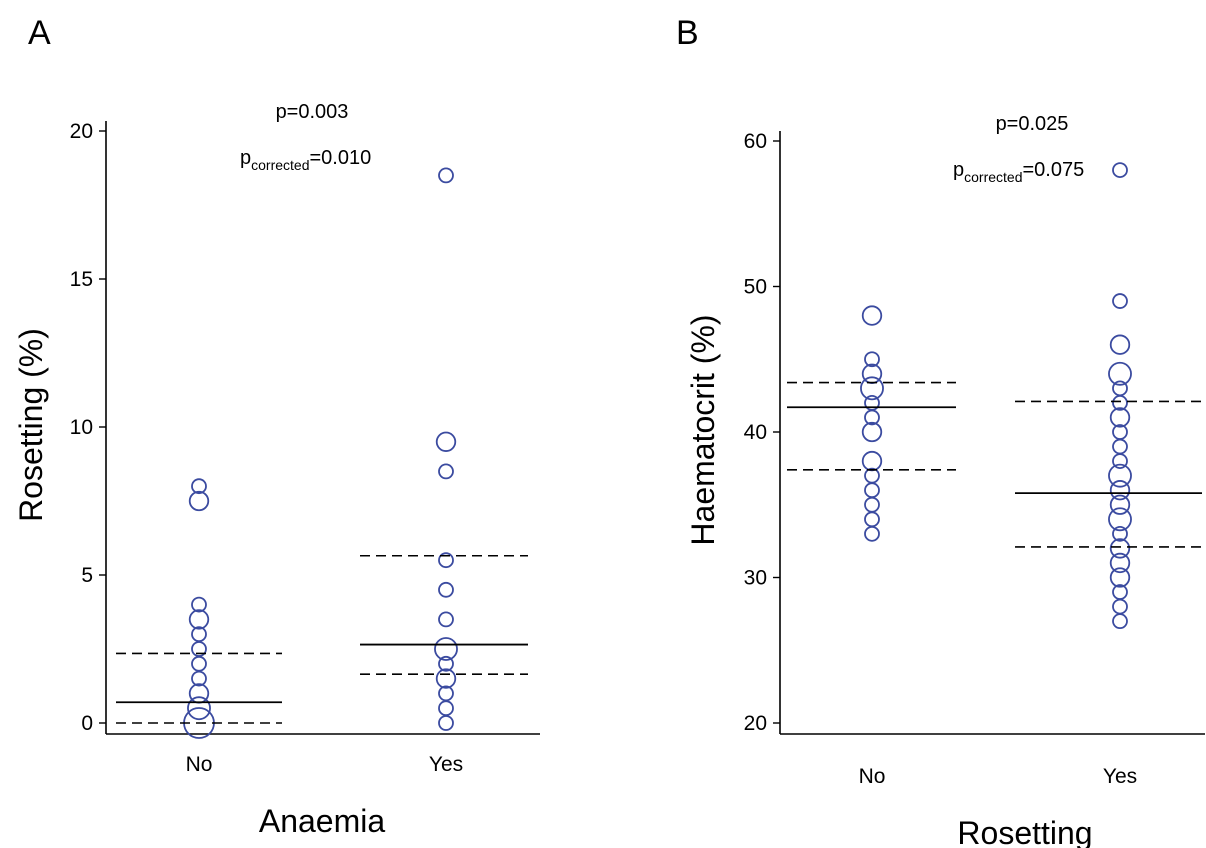 Image resolution: width=1206 pixels, height=848 pixels. Describe the element at coordinates (322, 821) in the screenshot. I see `panel-a-x-axis-title: Anaemia` at that location.